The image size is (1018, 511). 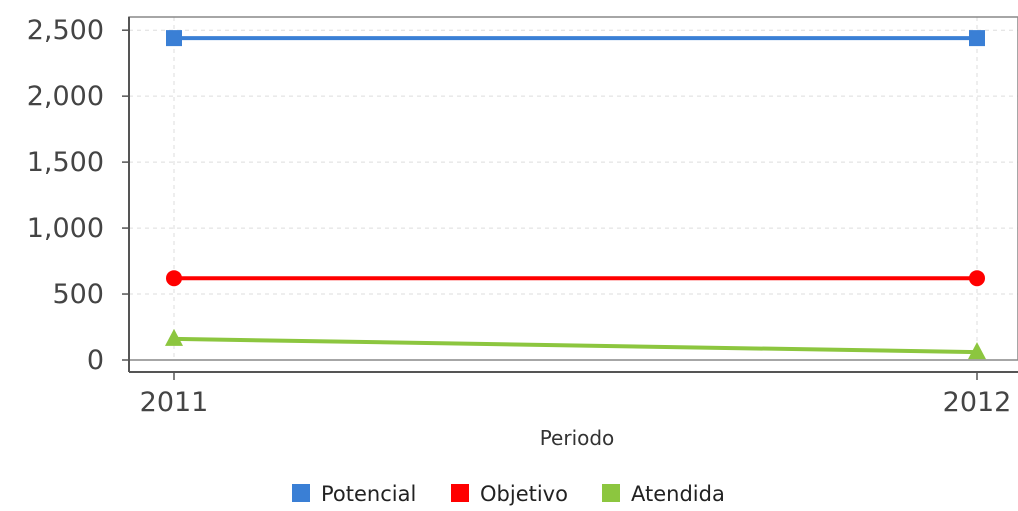 What do you see at coordinates (78, 294) in the screenshot?
I see `y-tick-label: 500` at bounding box center [78, 294].